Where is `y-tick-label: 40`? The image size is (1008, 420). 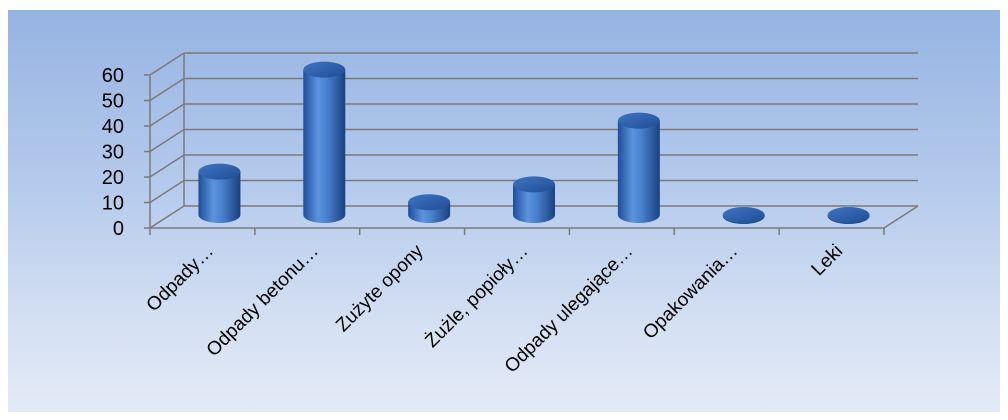 y-tick-label: 40 is located at coordinates (113, 127).